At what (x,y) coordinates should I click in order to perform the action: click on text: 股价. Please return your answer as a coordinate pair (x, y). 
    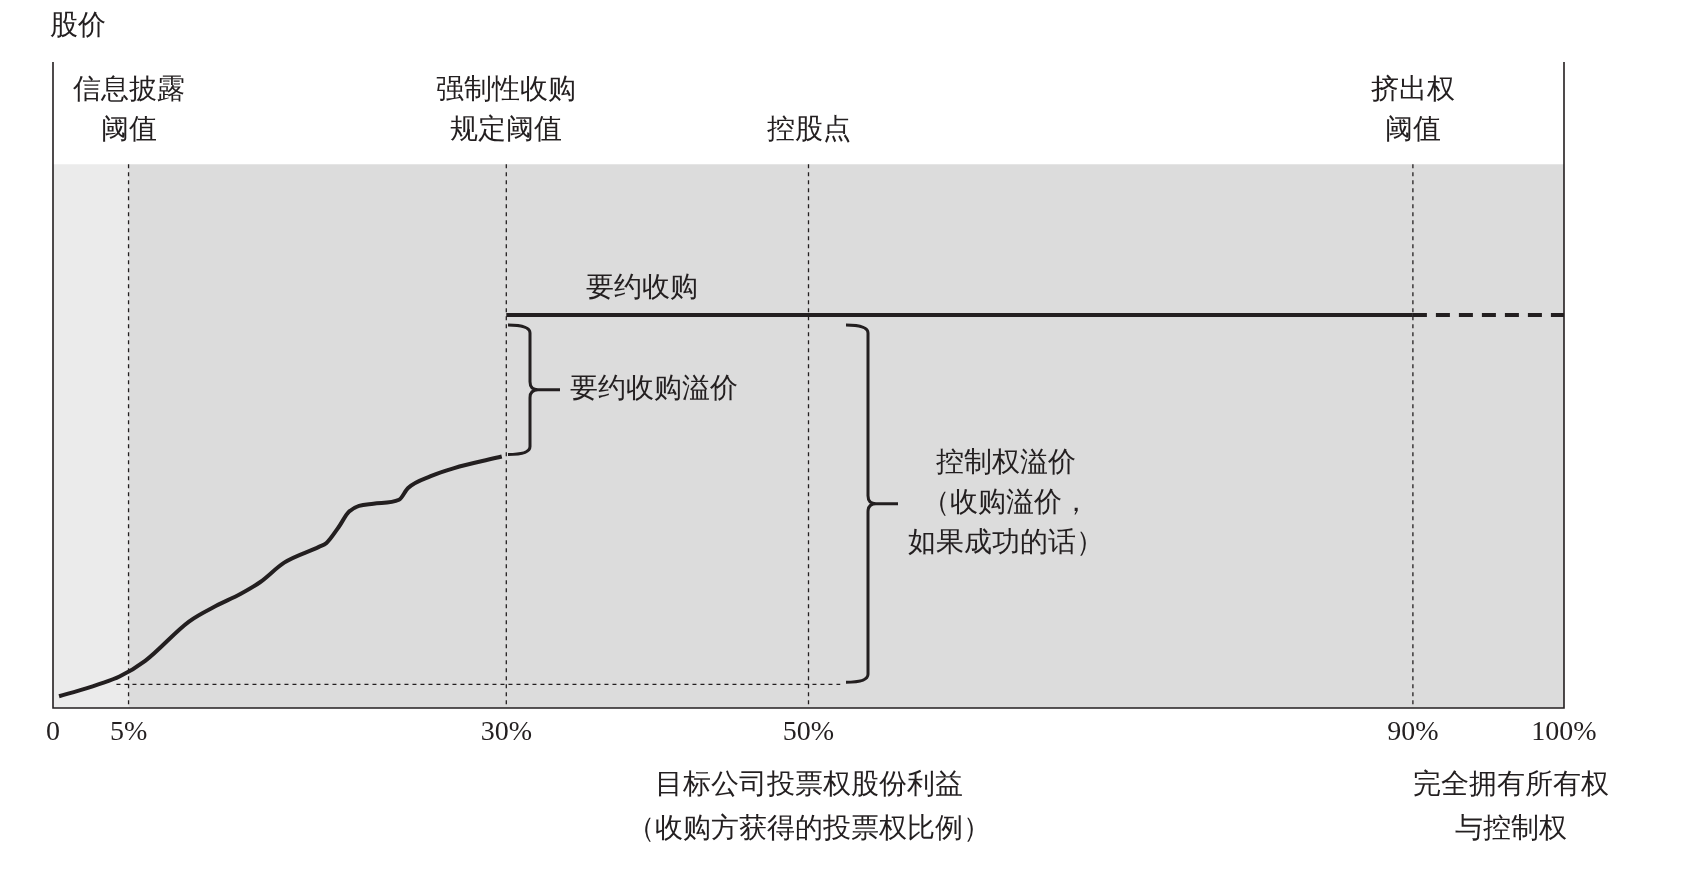
    Looking at the image, I should click on (78, 25).